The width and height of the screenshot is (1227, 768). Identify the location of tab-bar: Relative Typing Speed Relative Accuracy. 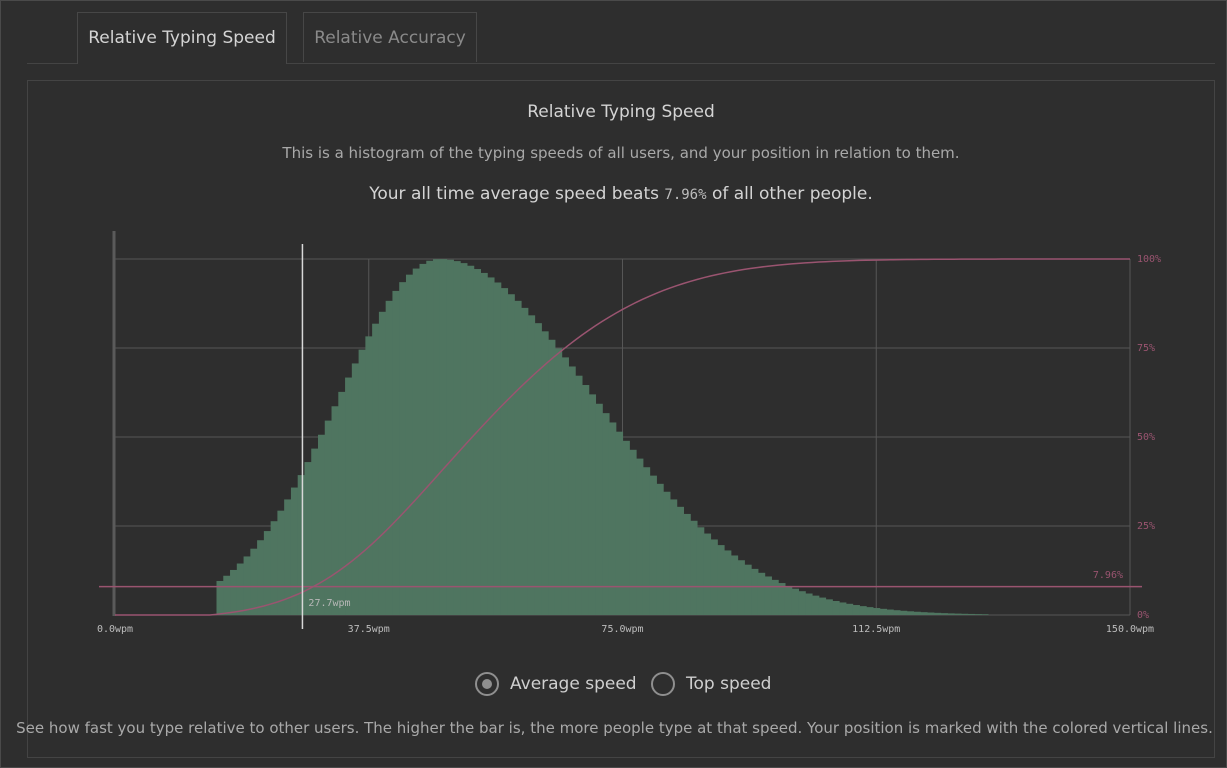
(621, 37).